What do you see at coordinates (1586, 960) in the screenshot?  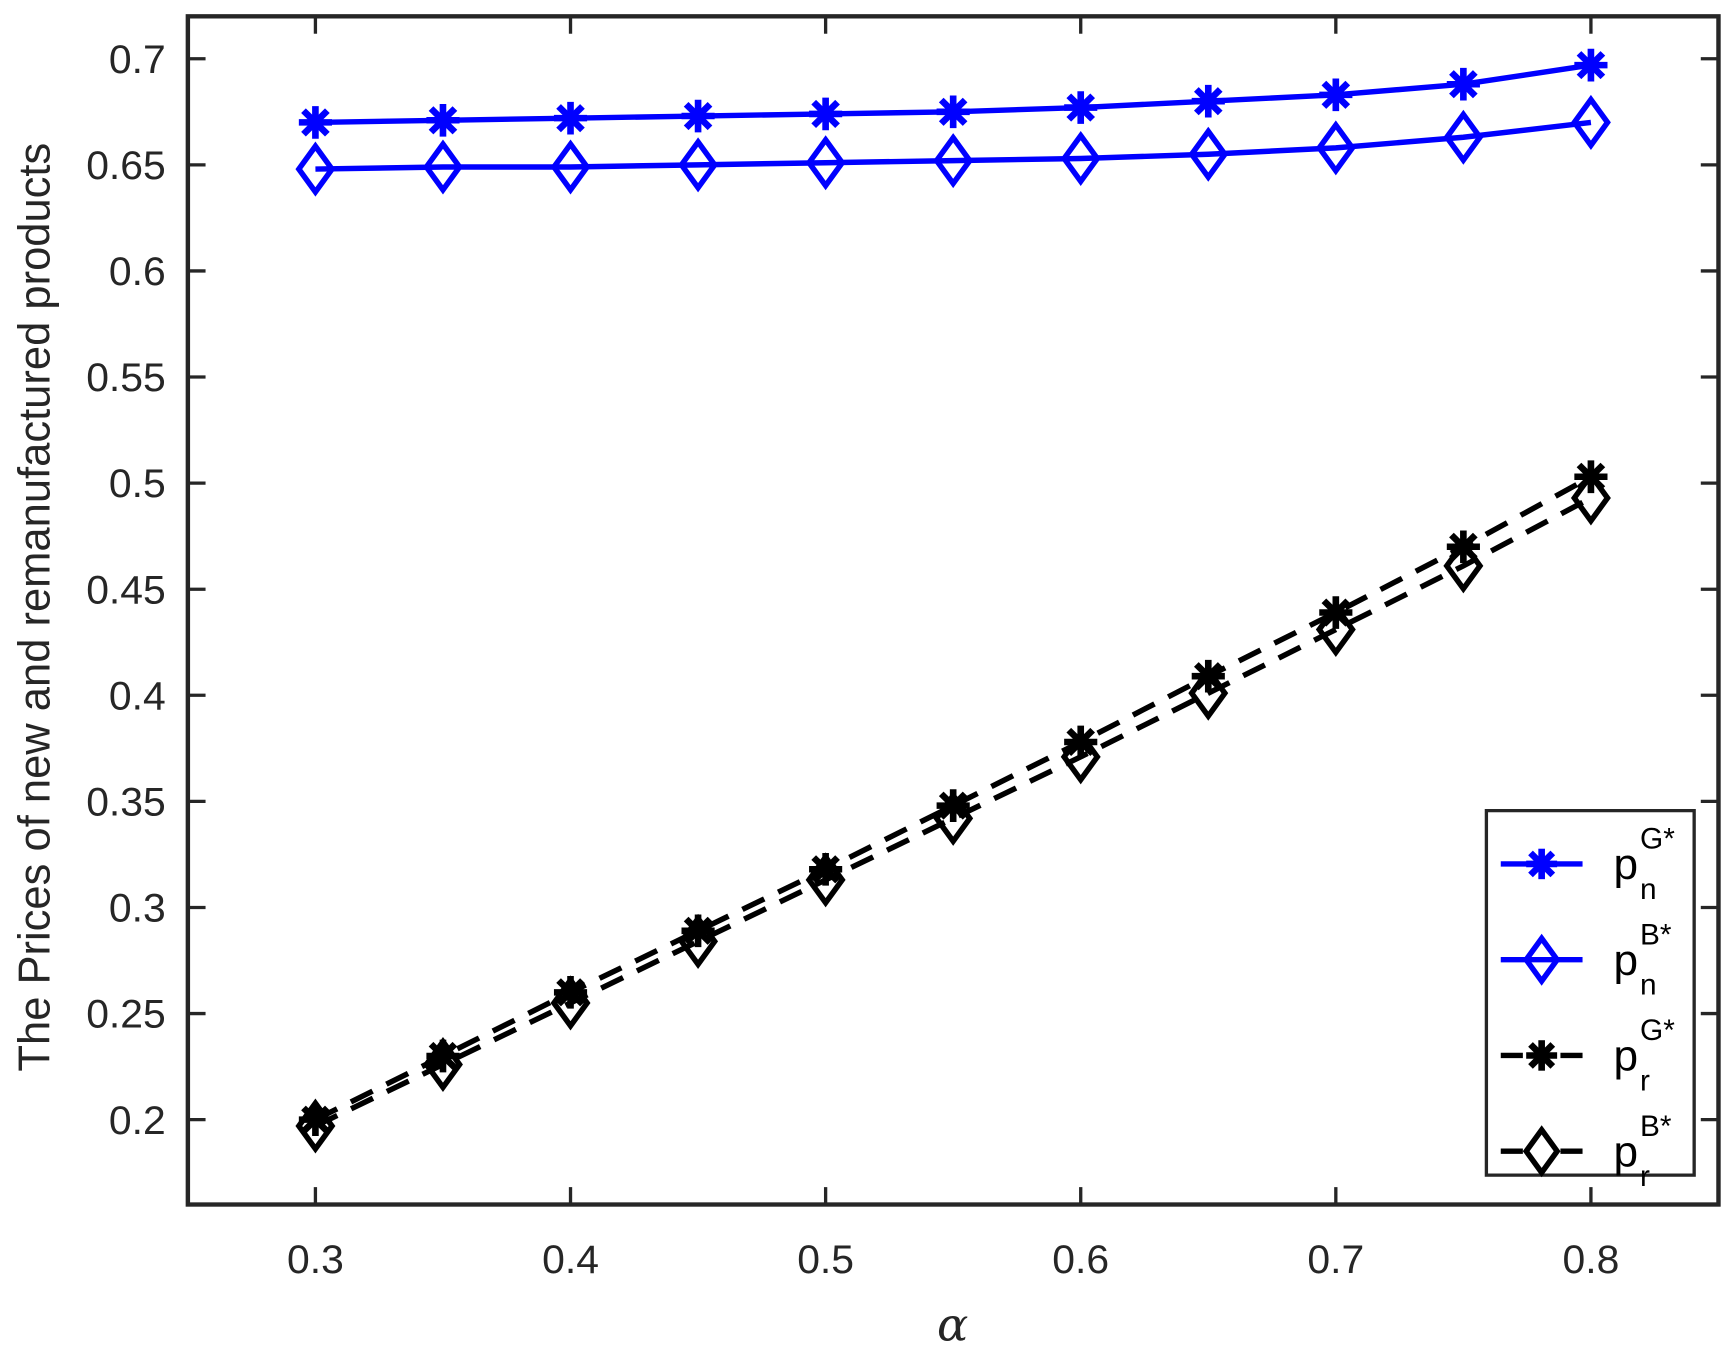 I see `legend-entry: pn B*` at bounding box center [1586, 960].